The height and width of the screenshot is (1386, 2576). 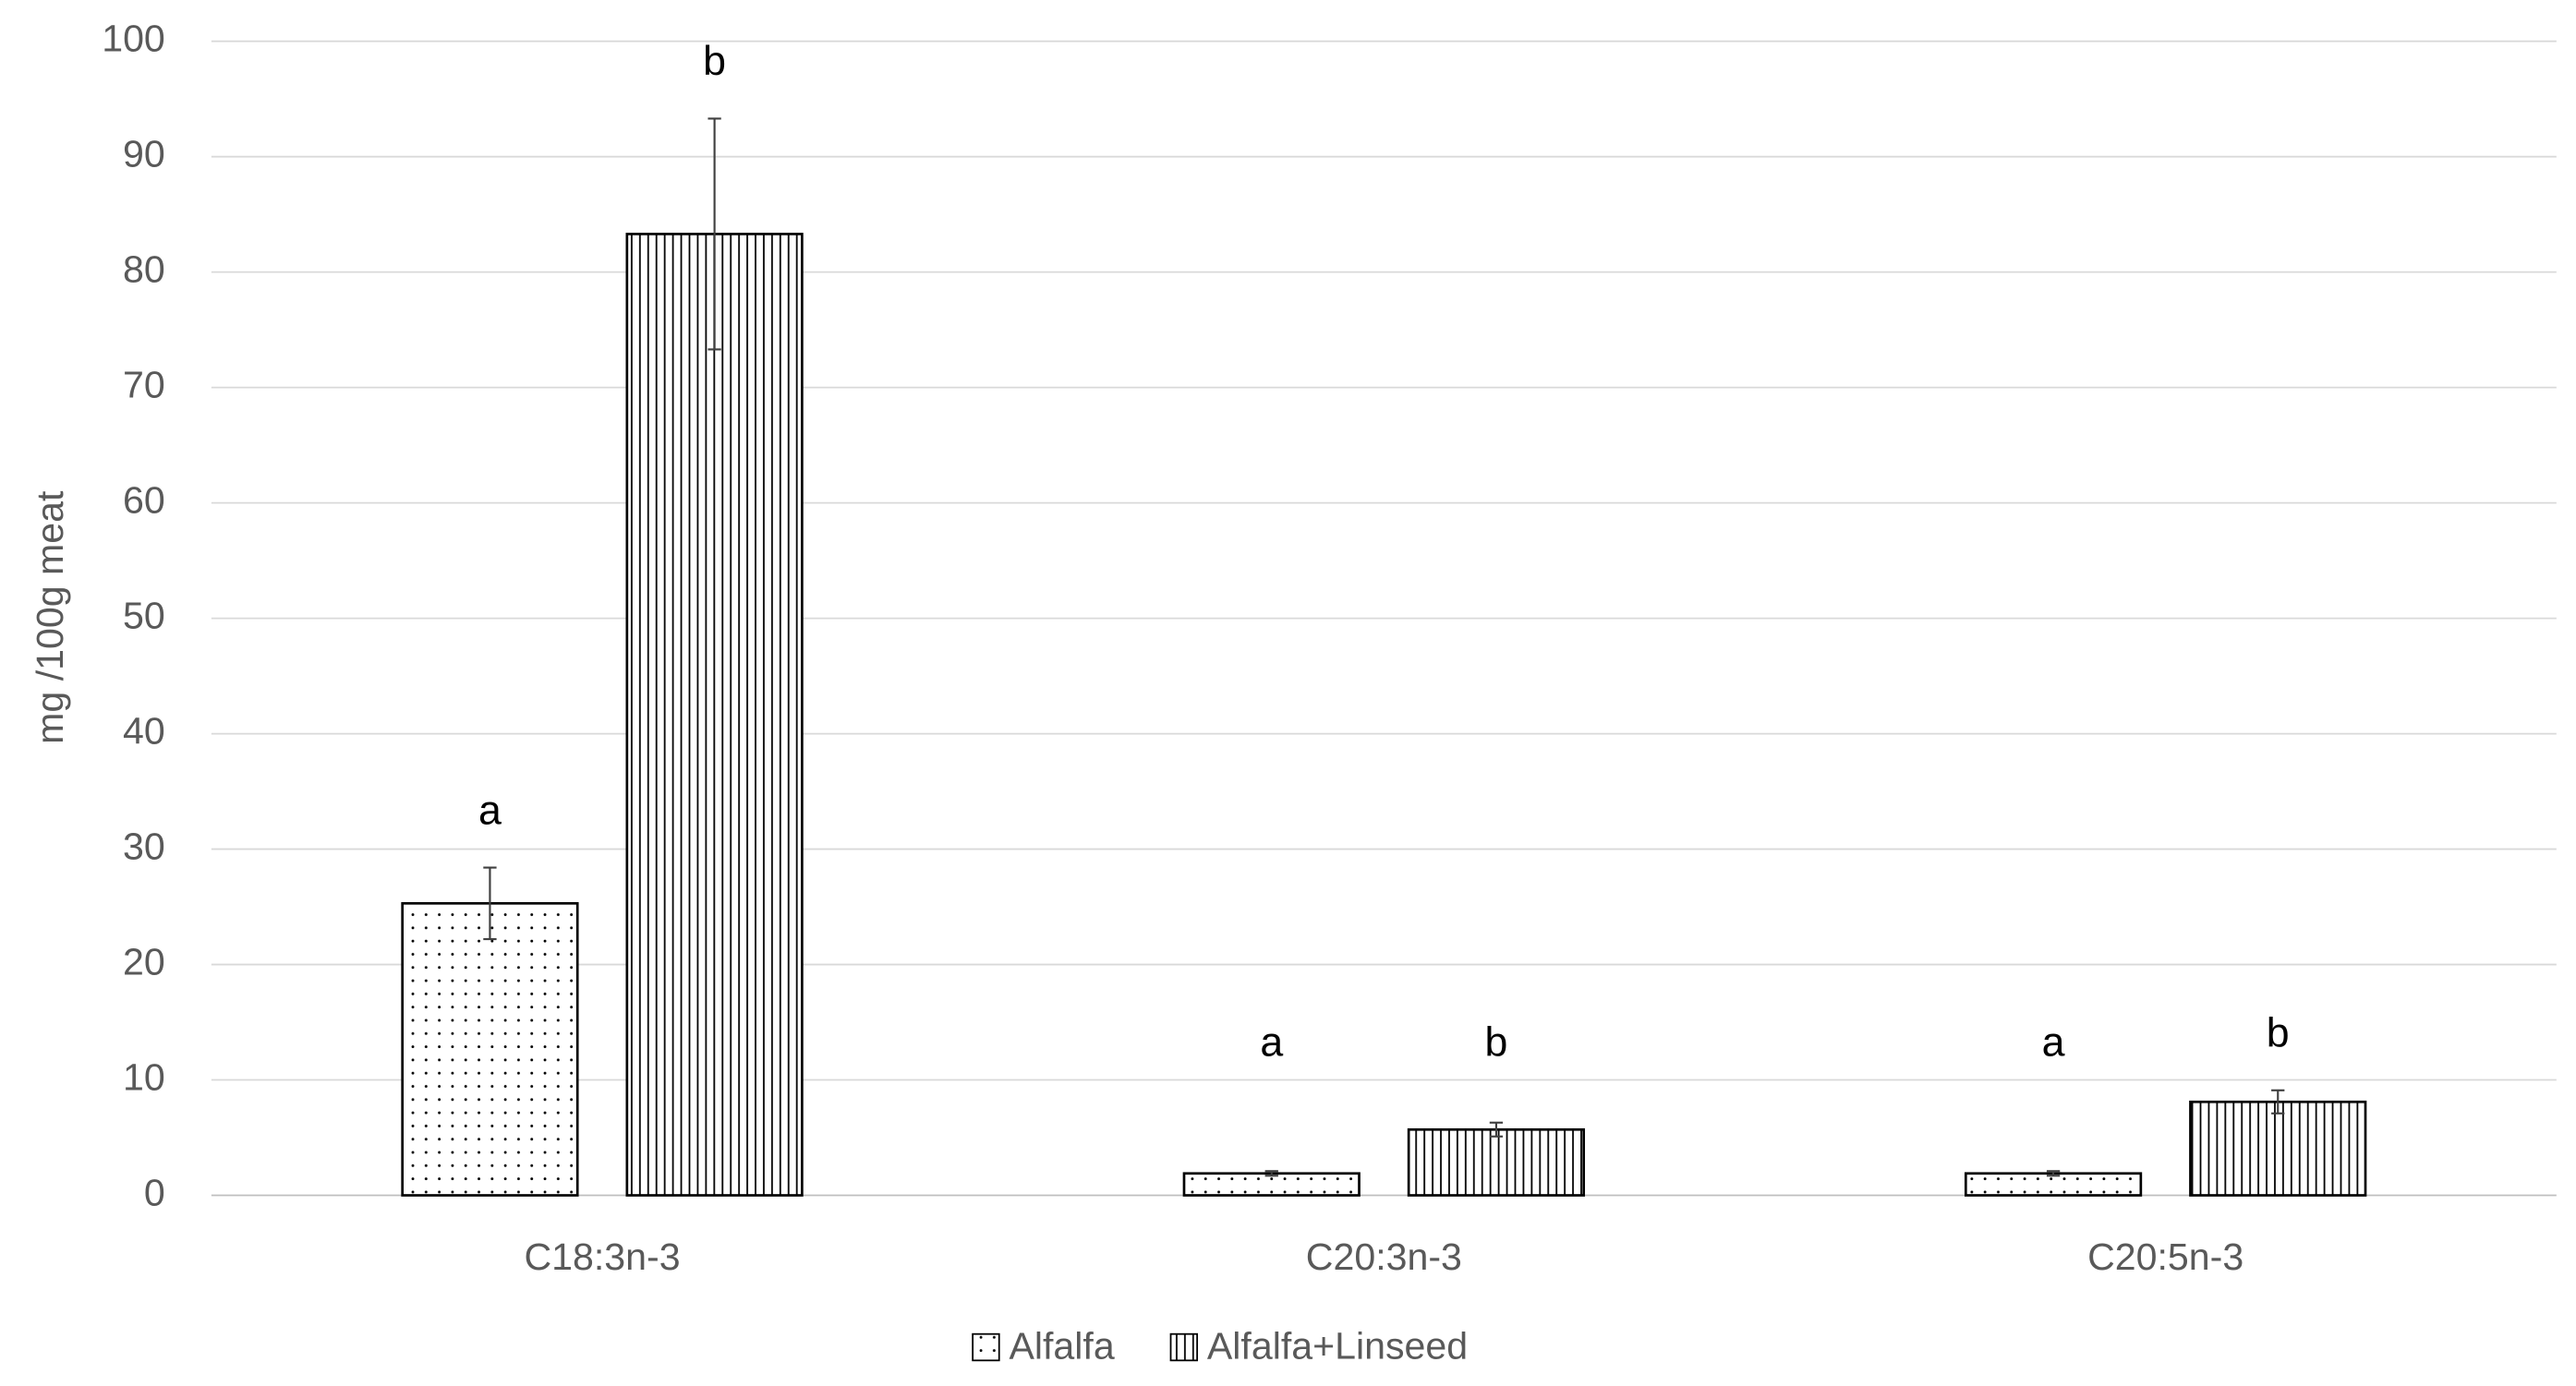 What do you see at coordinates (144, 961) in the screenshot?
I see `y-tick-label: 20` at bounding box center [144, 961].